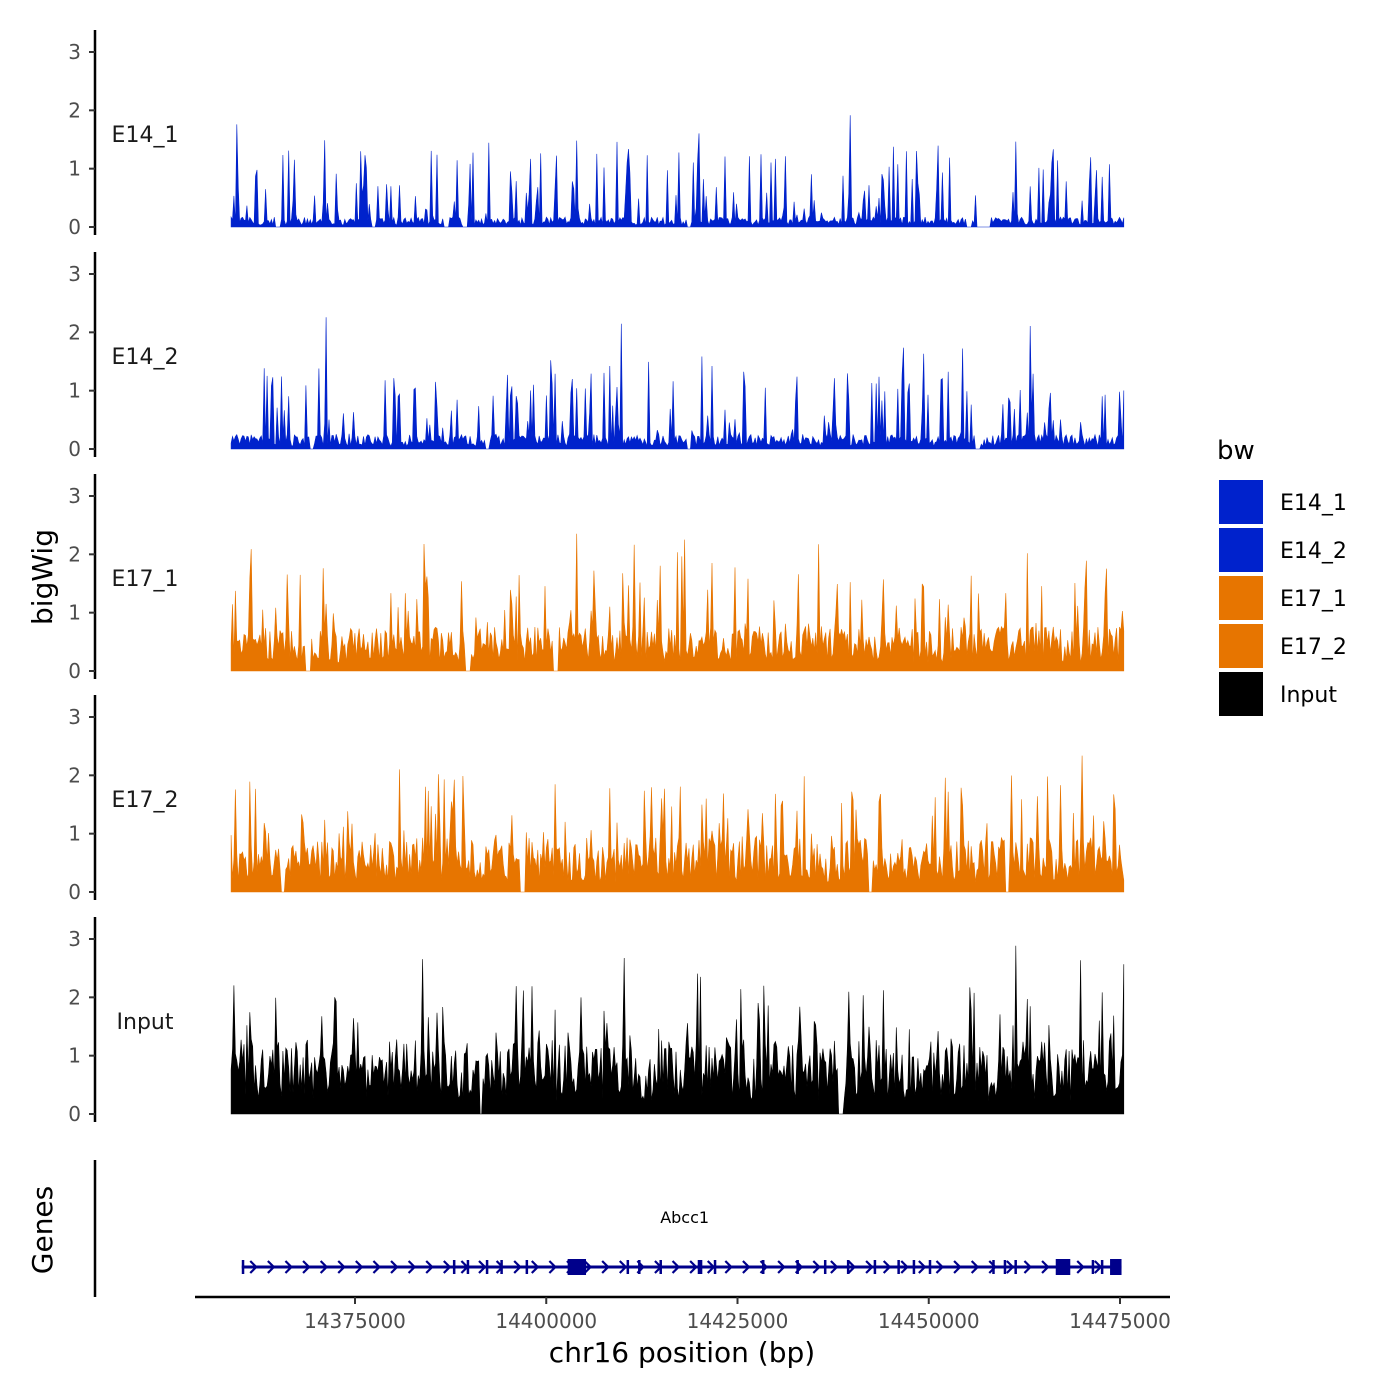 The image size is (1400, 1400). I want to click on track-E17_2: 0 1 2 3 E17_2, so click(596, 799).